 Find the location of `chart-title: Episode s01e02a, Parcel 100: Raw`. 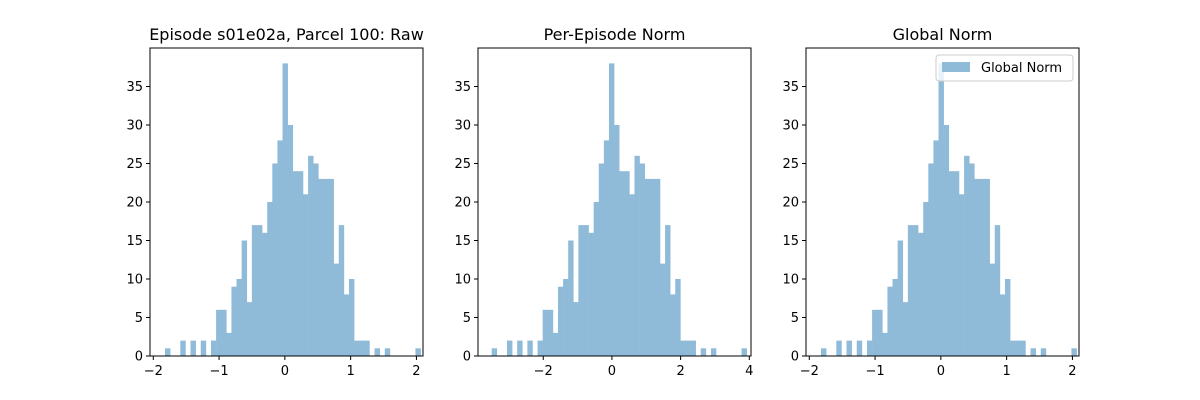

chart-title: Episode s01e02a, Parcel 100: Raw is located at coordinates (286, 34).